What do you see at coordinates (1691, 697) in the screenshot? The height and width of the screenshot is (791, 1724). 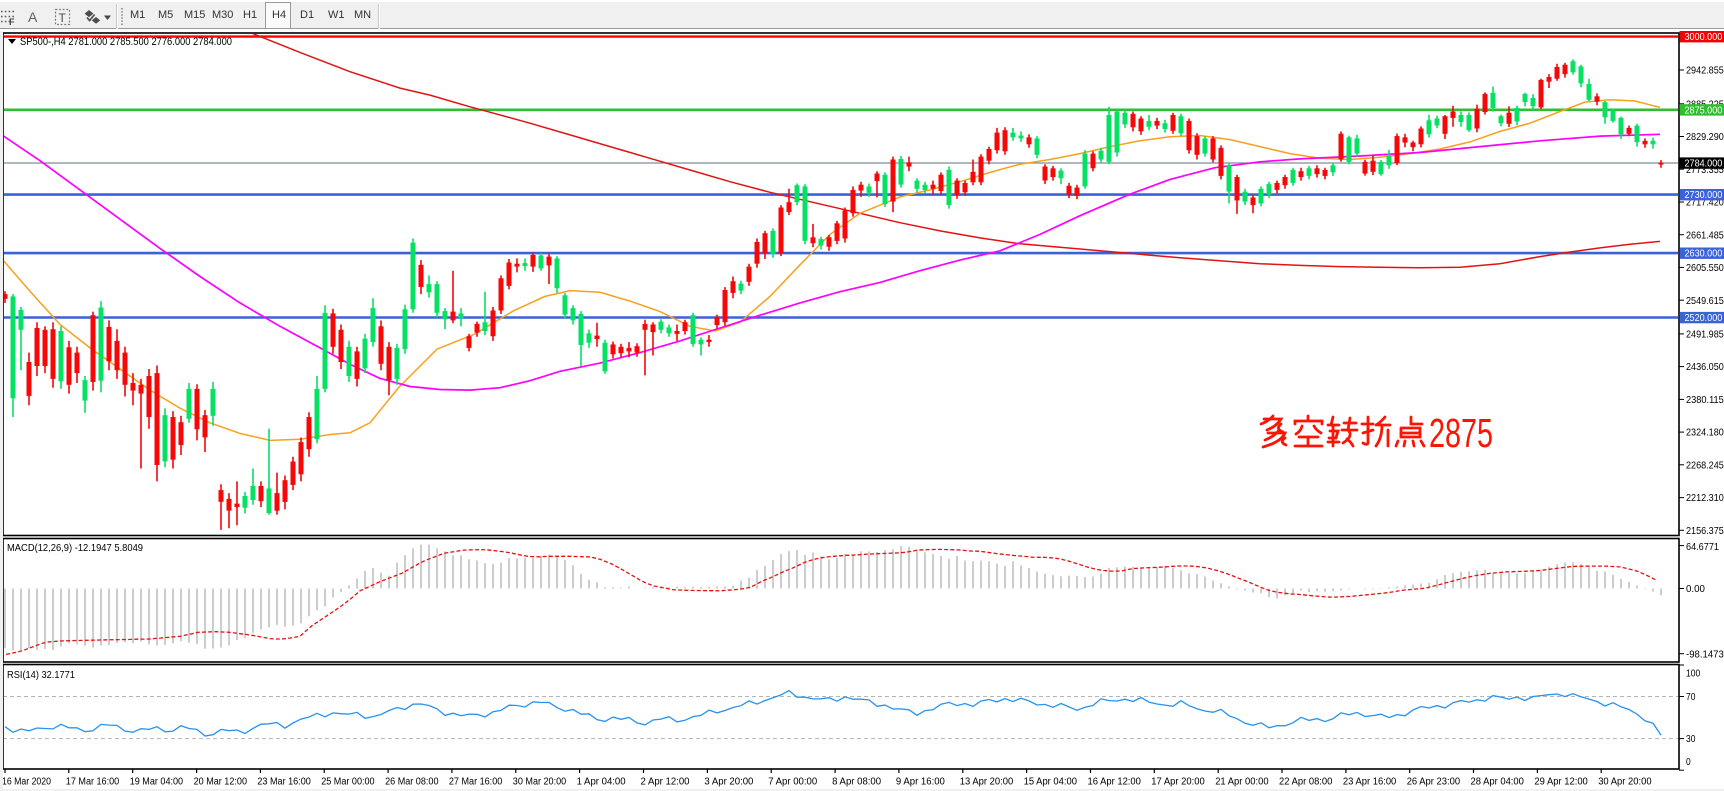 I see `svg-text: 70` at bounding box center [1691, 697].